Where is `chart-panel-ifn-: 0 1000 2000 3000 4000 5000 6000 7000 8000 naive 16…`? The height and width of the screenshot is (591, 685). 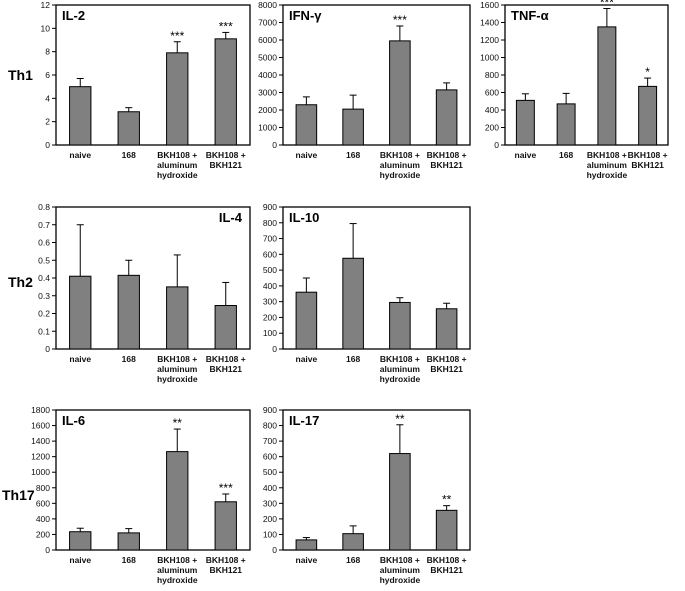 chart-panel-ifn-: 0 1000 2000 3000 4000 5000 6000 7000 8000 naive 16… is located at coordinates (364, 90).